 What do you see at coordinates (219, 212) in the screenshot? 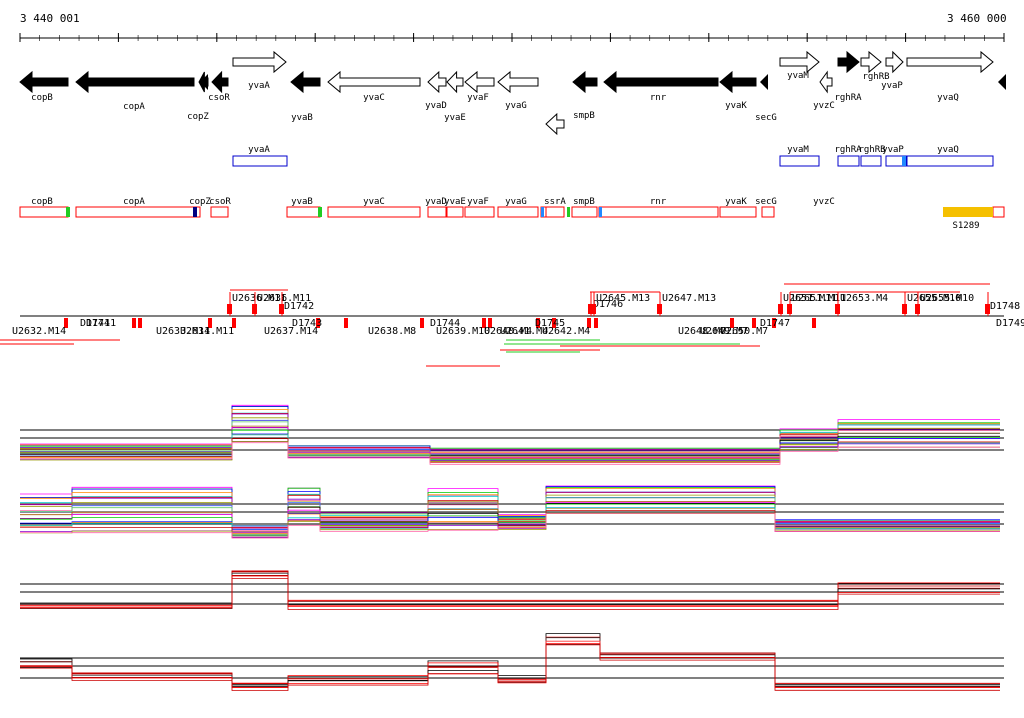
I see `red-transcript-csoR` at bounding box center [219, 212].